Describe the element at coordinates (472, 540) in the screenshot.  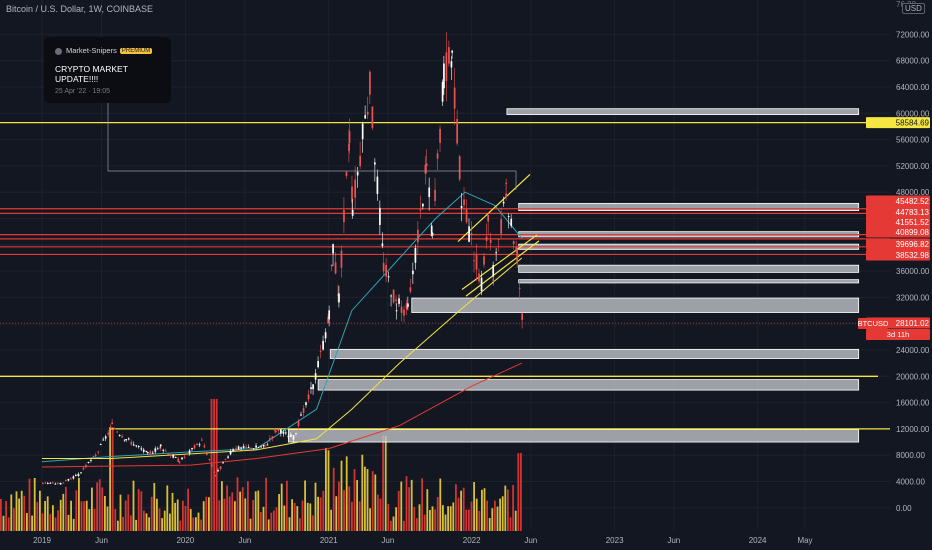
I see `x-tick-label: 2022` at that location.